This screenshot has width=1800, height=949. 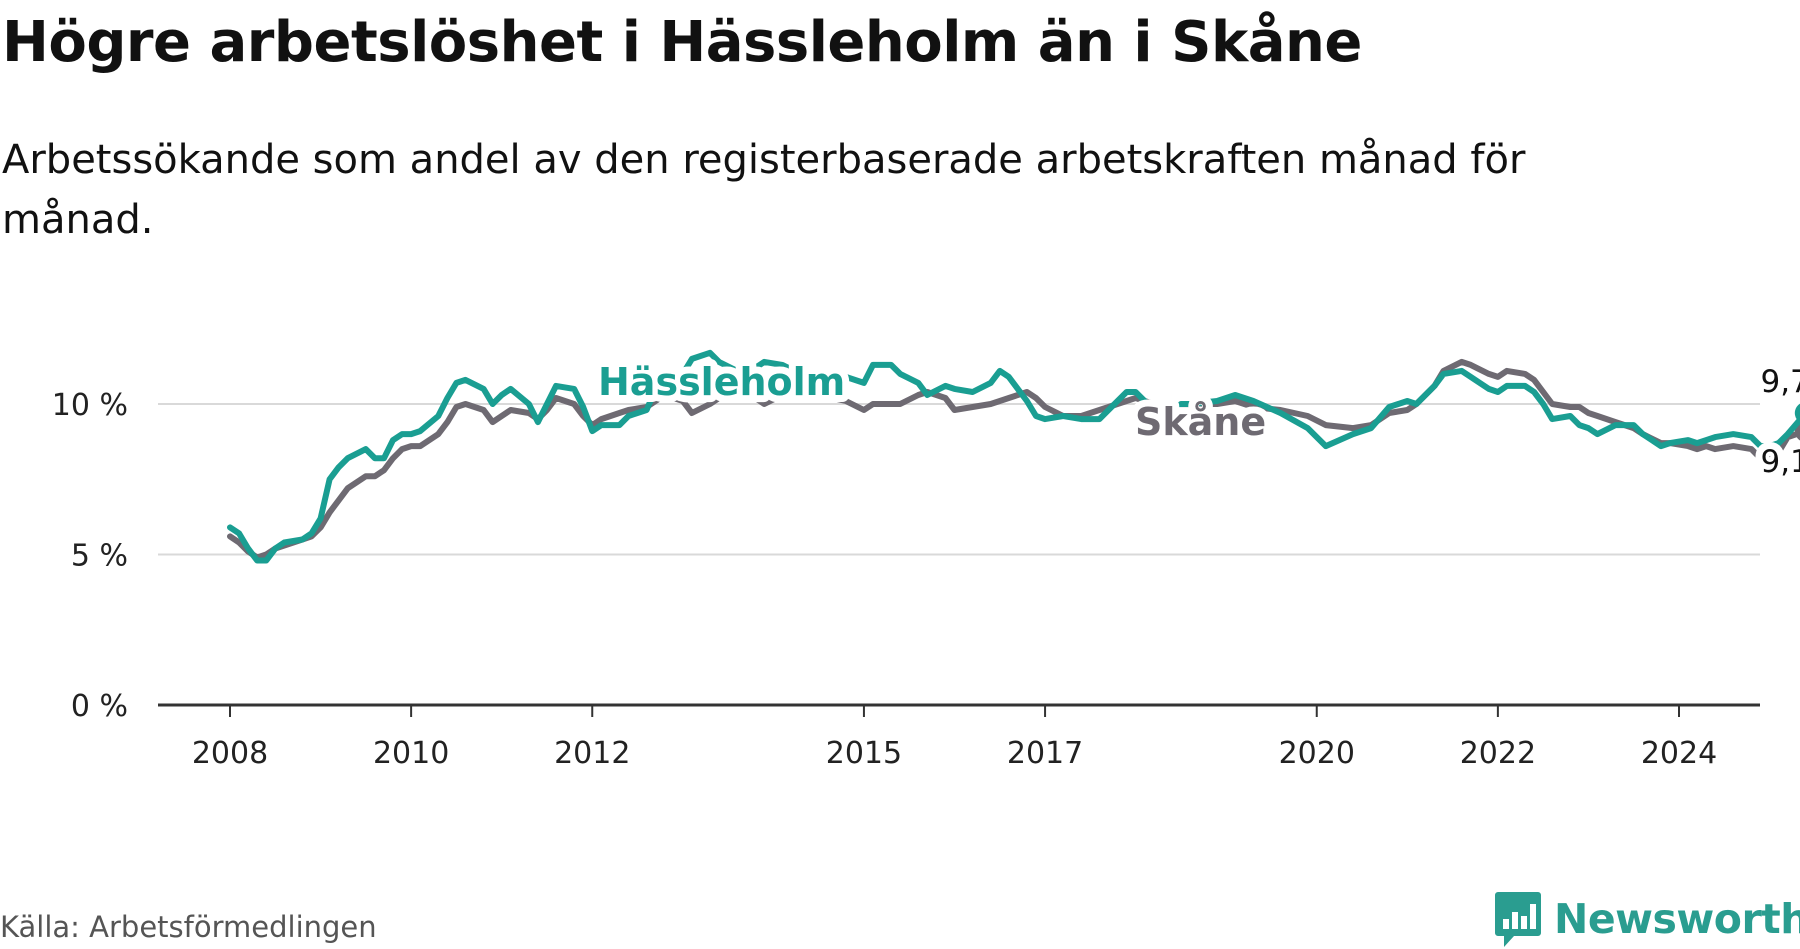 What do you see at coordinates (959, 737) in the screenshot?
I see `x-axis: 2008 2010 2012 2015 2017 2020 2022 2024` at bounding box center [959, 737].